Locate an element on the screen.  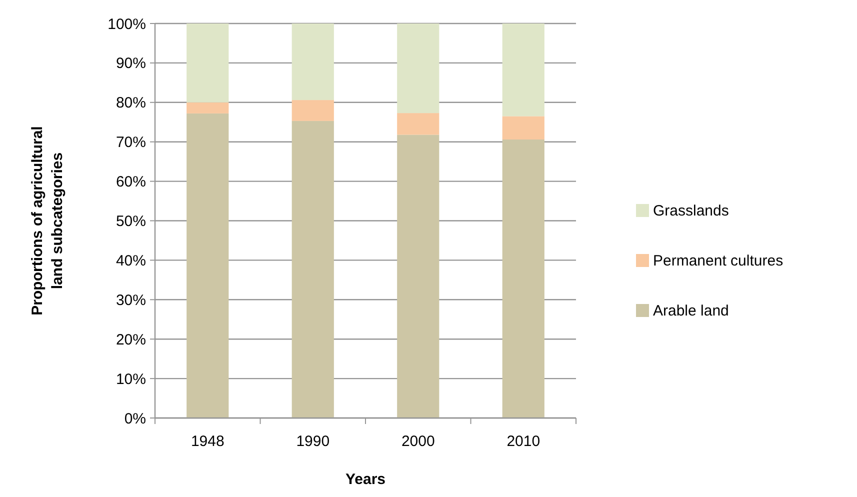
legend-label: Grasslands is located at coordinates (691, 211).